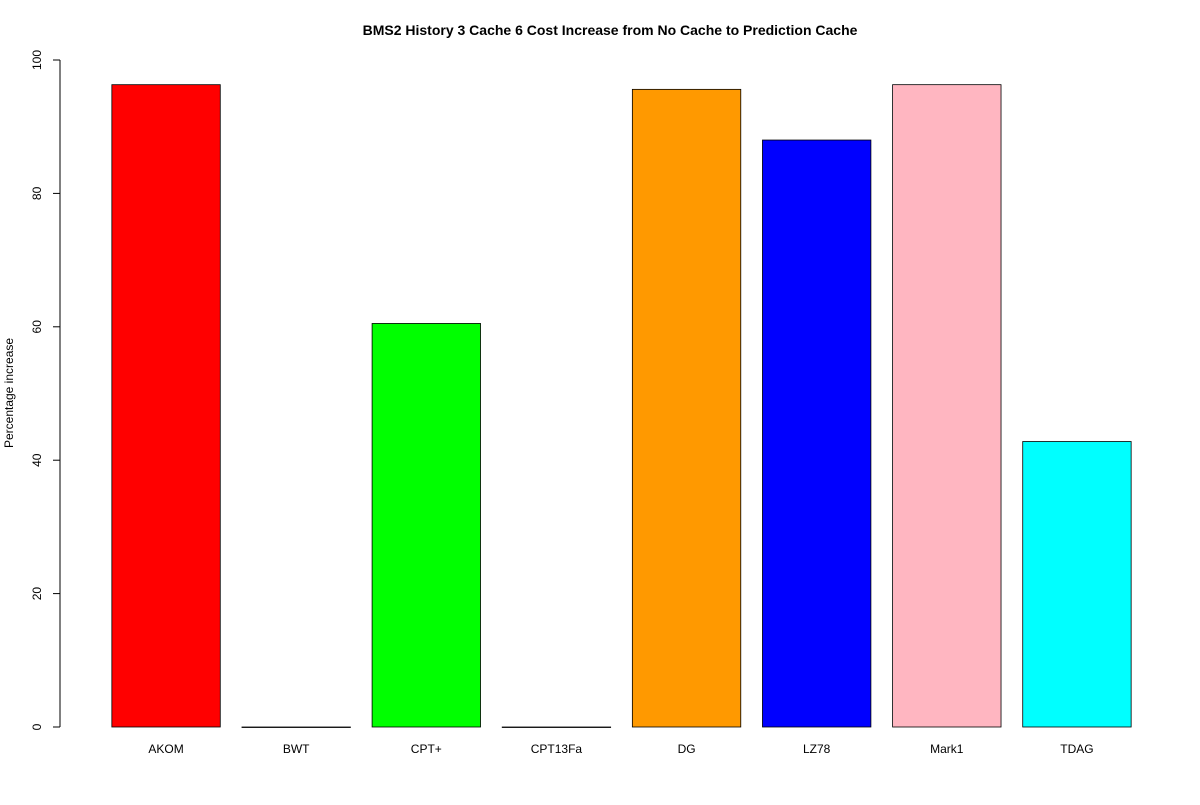 Image resolution: width=1200 pixels, height=805 pixels. What do you see at coordinates (37, 726) in the screenshot?
I see `y-tick-label: 0` at bounding box center [37, 726].